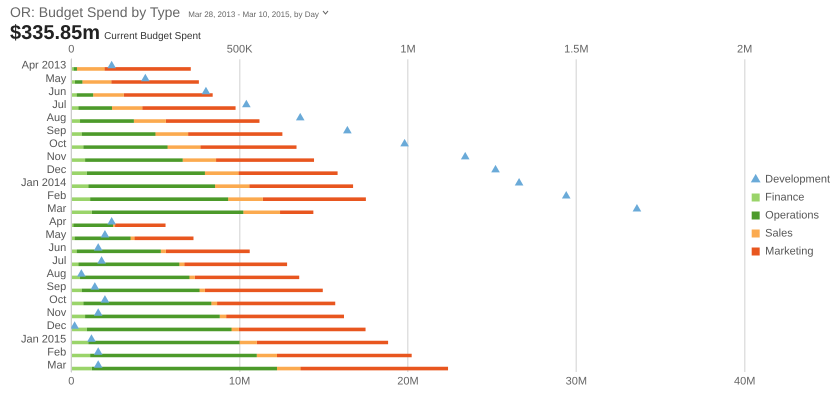 The image size is (840, 395). What do you see at coordinates (577, 381) in the screenshot?
I see `x-tick-label: 30M` at bounding box center [577, 381].